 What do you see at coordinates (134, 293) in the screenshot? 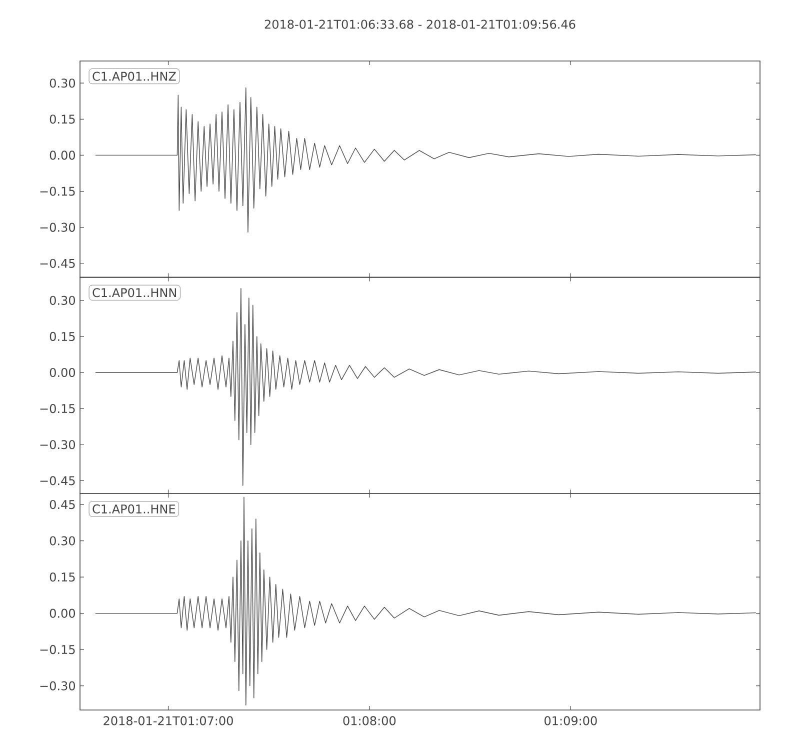
I see `annotation: C1.AP01..HNN` at bounding box center [134, 293].